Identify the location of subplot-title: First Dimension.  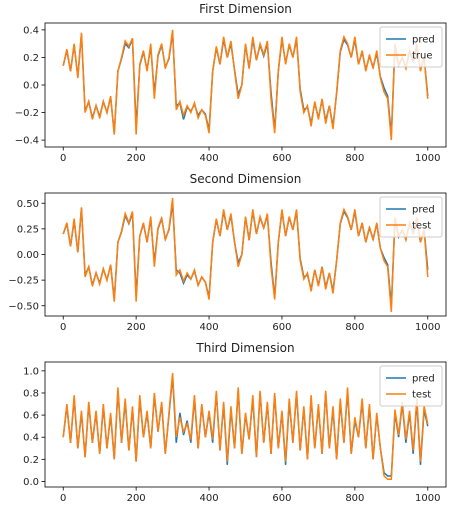
(245, 9).